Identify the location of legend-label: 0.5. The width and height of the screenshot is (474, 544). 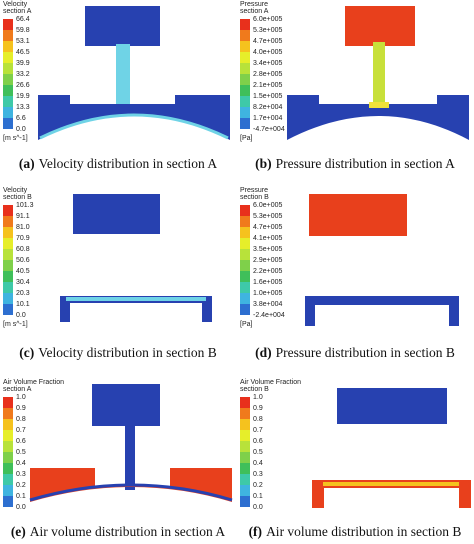
(21, 452).